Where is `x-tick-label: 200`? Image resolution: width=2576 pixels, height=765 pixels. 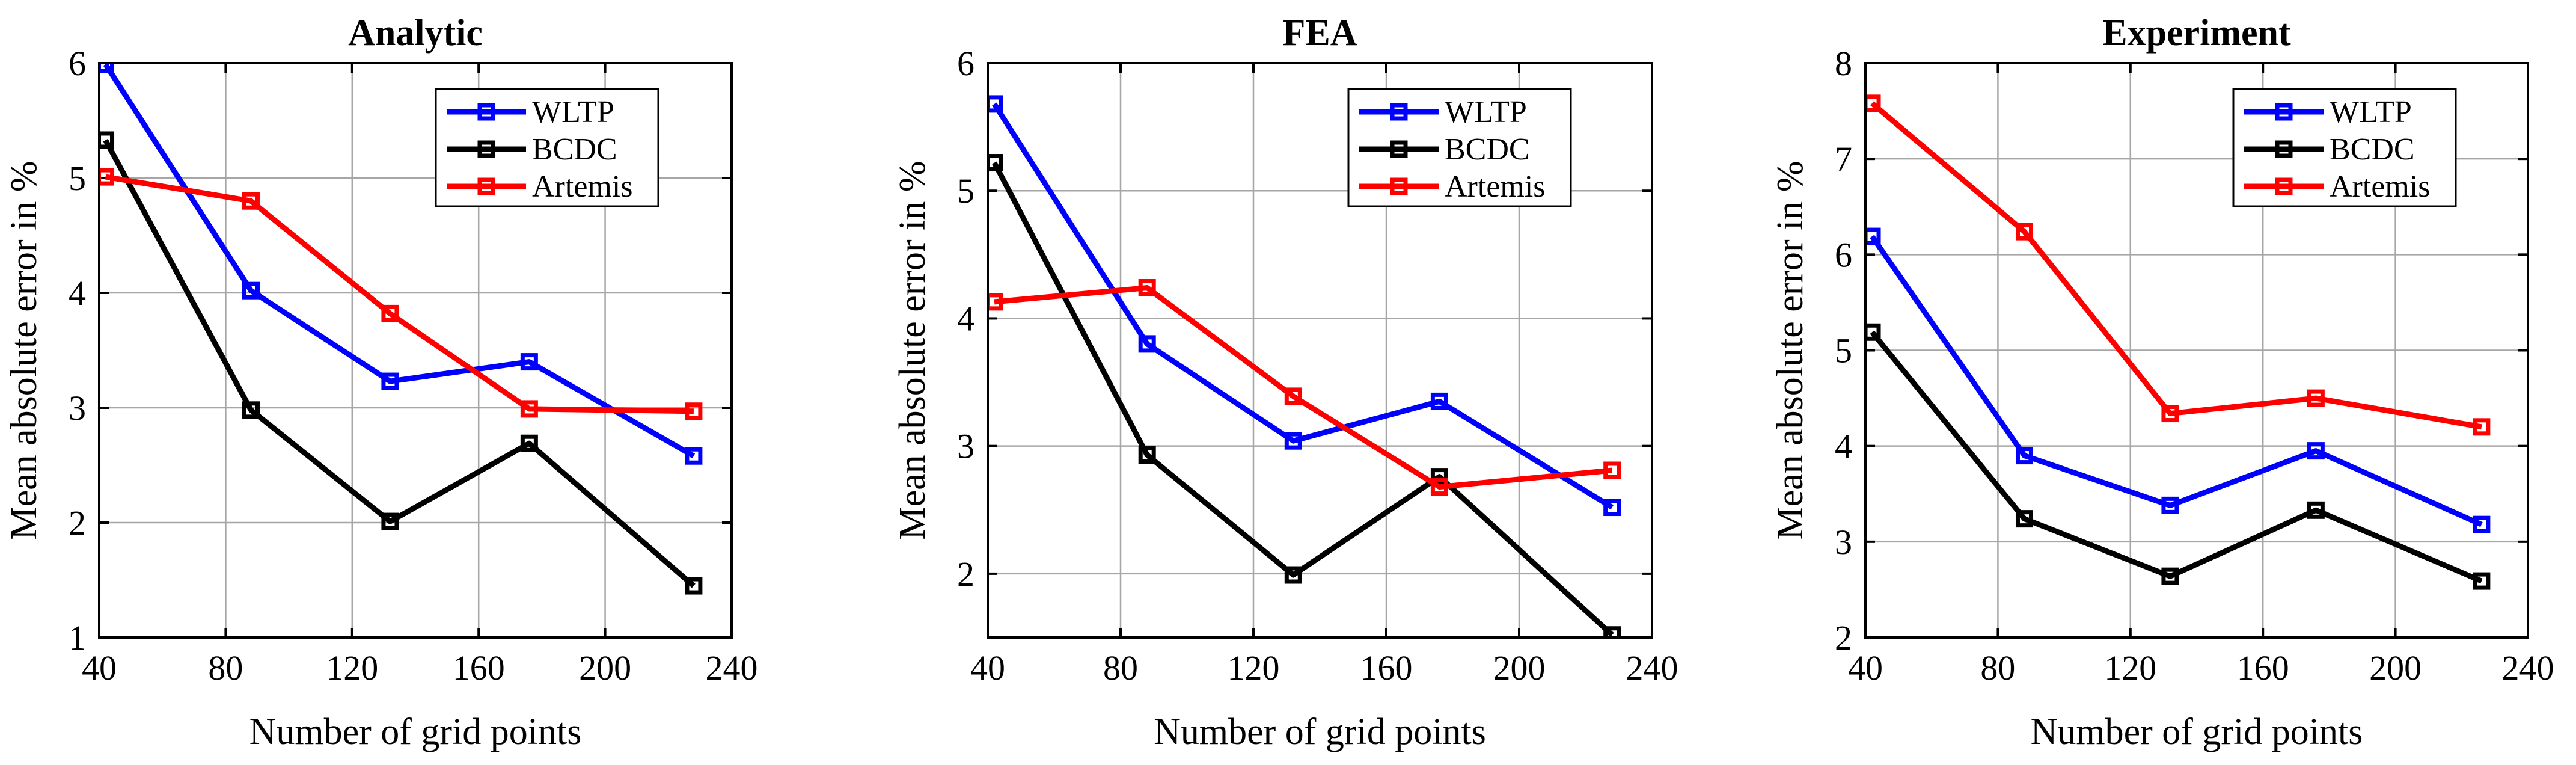 x-tick-label: 200 is located at coordinates (605, 667).